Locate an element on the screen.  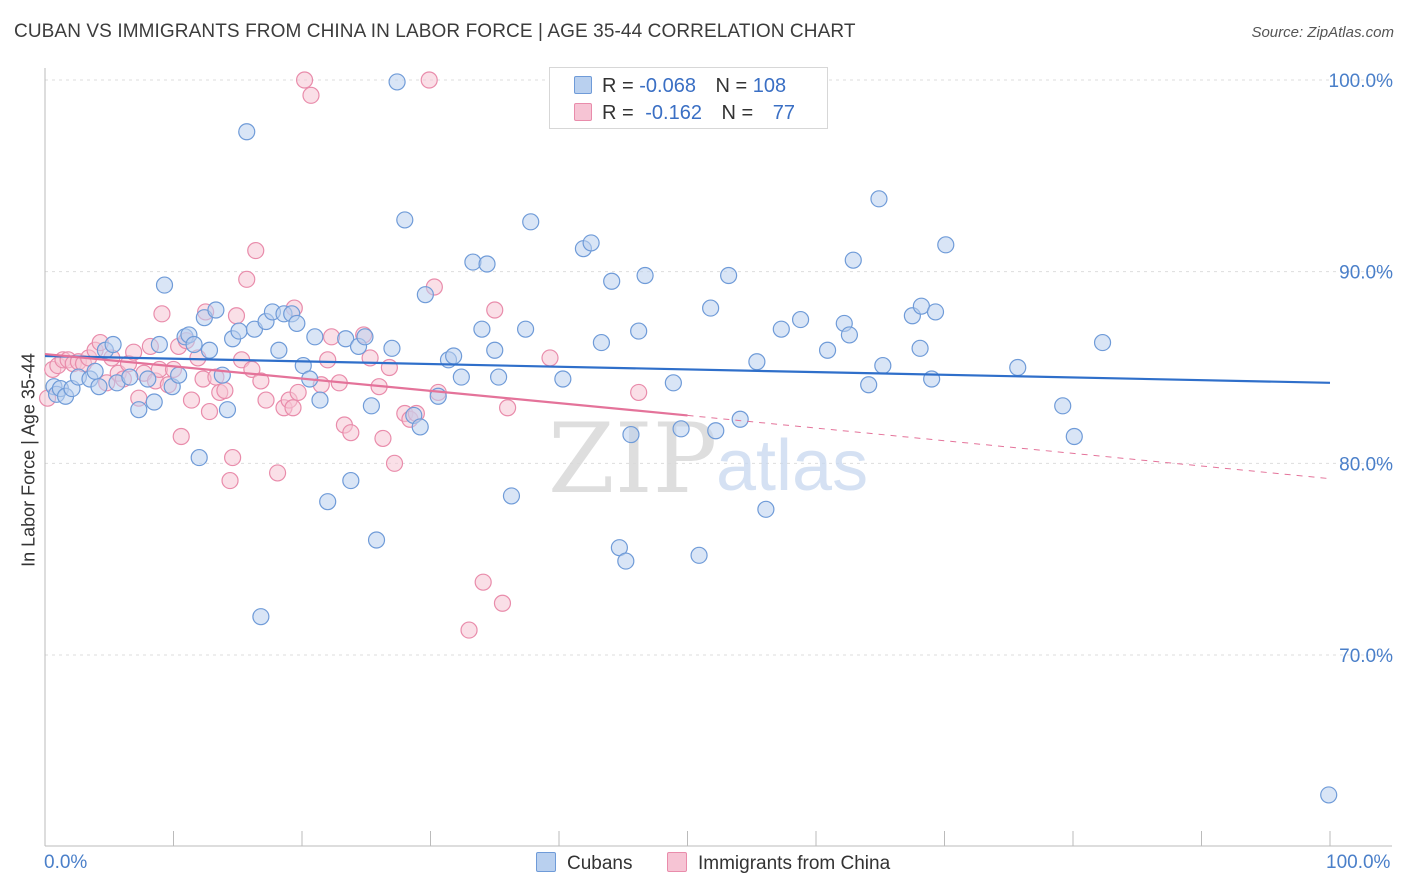
legend-r-value: -0.162 is located at coordinates (673, 113).